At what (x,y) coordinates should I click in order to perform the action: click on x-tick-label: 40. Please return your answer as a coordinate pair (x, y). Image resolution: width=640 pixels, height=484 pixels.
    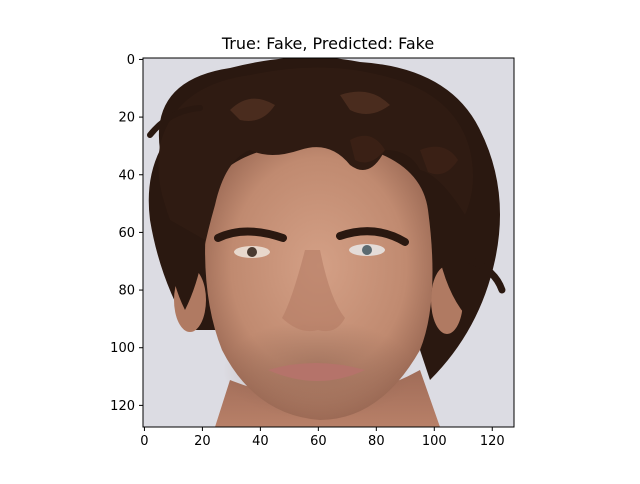
    Looking at the image, I should click on (260, 441).